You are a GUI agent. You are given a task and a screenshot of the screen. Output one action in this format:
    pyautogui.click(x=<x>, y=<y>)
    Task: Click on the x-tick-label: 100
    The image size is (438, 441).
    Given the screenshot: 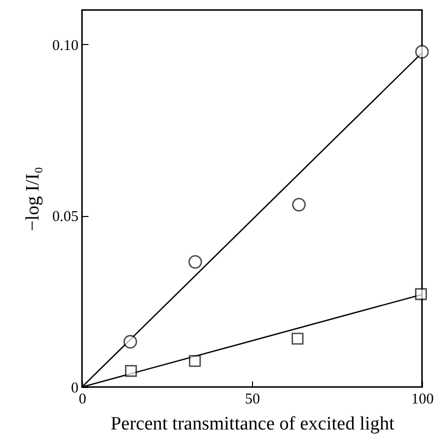 What is the action you would take?
    pyautogui.click(x=422, y=400)
    